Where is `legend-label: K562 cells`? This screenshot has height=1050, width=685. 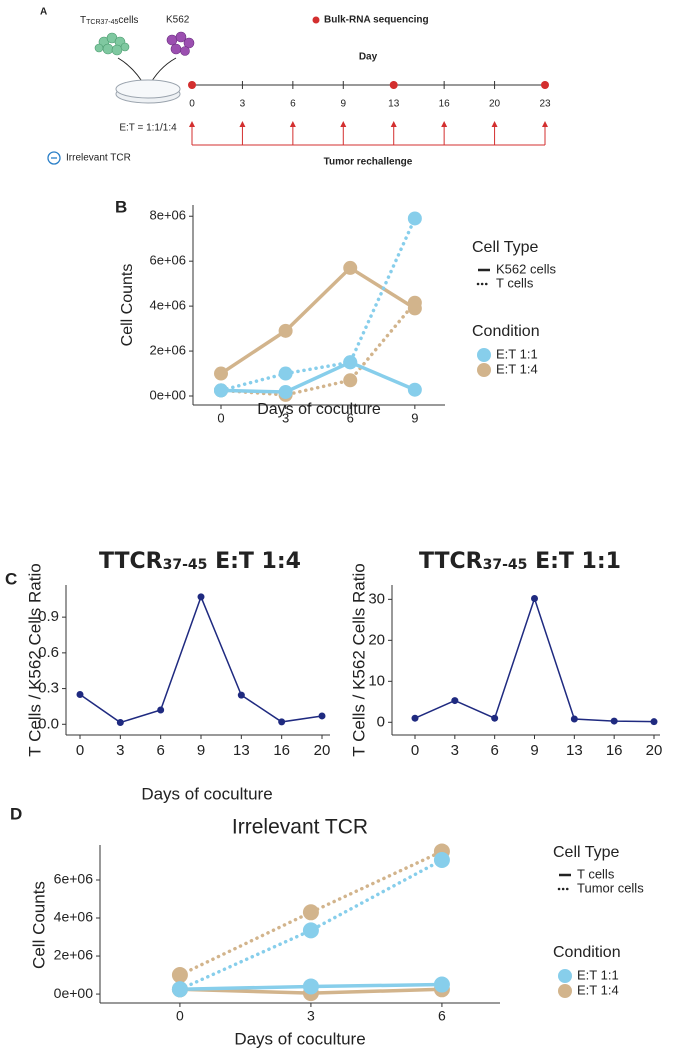
legend-label: K562 cells is located at coordinates (526, 268).